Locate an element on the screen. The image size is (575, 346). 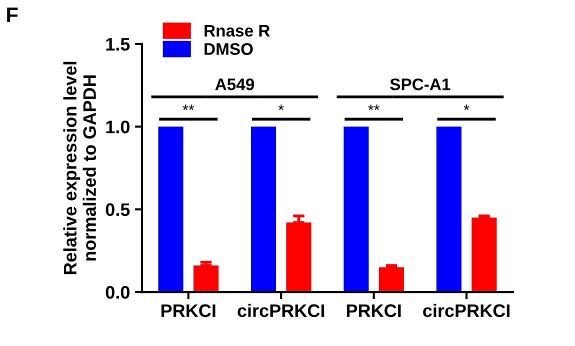
y-axis-title: Relative expression level normalized to GAPDH is located at coordinates (79, 168).